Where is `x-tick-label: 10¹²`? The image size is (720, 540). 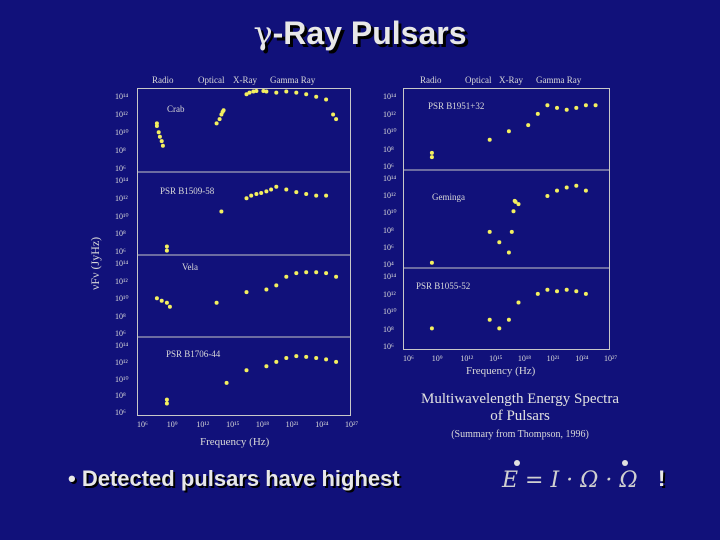 x-tick-label: 10¹² is located at coordinates (203, 424).